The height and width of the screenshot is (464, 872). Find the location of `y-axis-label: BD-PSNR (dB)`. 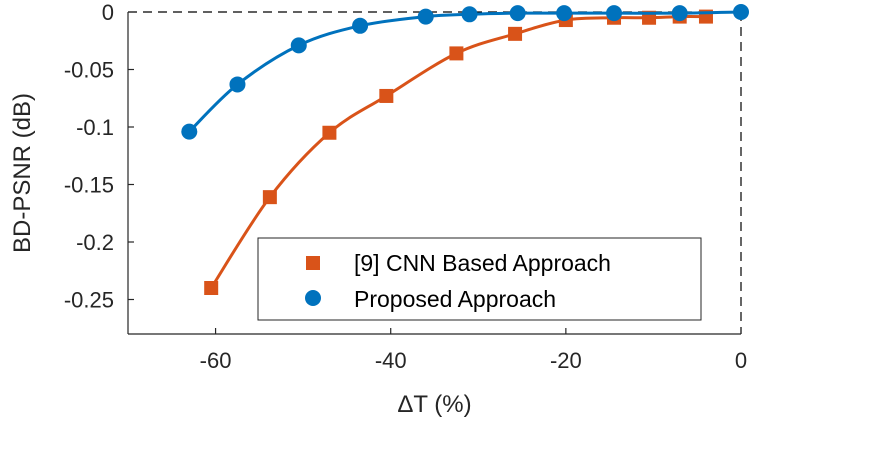

y-axis-label: BD-PSNR (dB) is located at coordinates (22, 173).